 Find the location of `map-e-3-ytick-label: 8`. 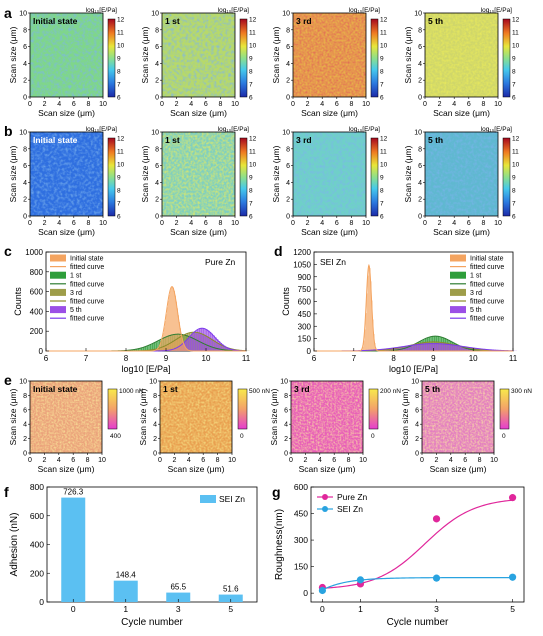

map-e-3-ytick-label: 8 is located at coordinates (417, 396).